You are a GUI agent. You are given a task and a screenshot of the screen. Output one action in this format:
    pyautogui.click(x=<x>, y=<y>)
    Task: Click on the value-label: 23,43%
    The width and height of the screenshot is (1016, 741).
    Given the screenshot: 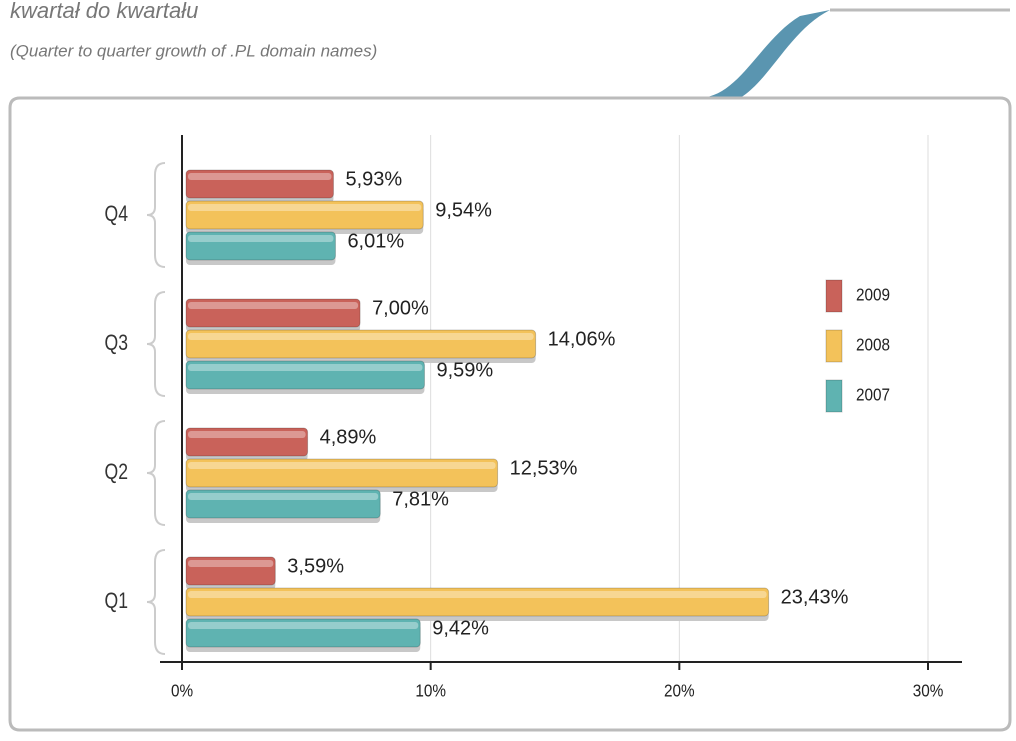 What is the action you would take?
    pyautogui.click(x=815, y=597)
    